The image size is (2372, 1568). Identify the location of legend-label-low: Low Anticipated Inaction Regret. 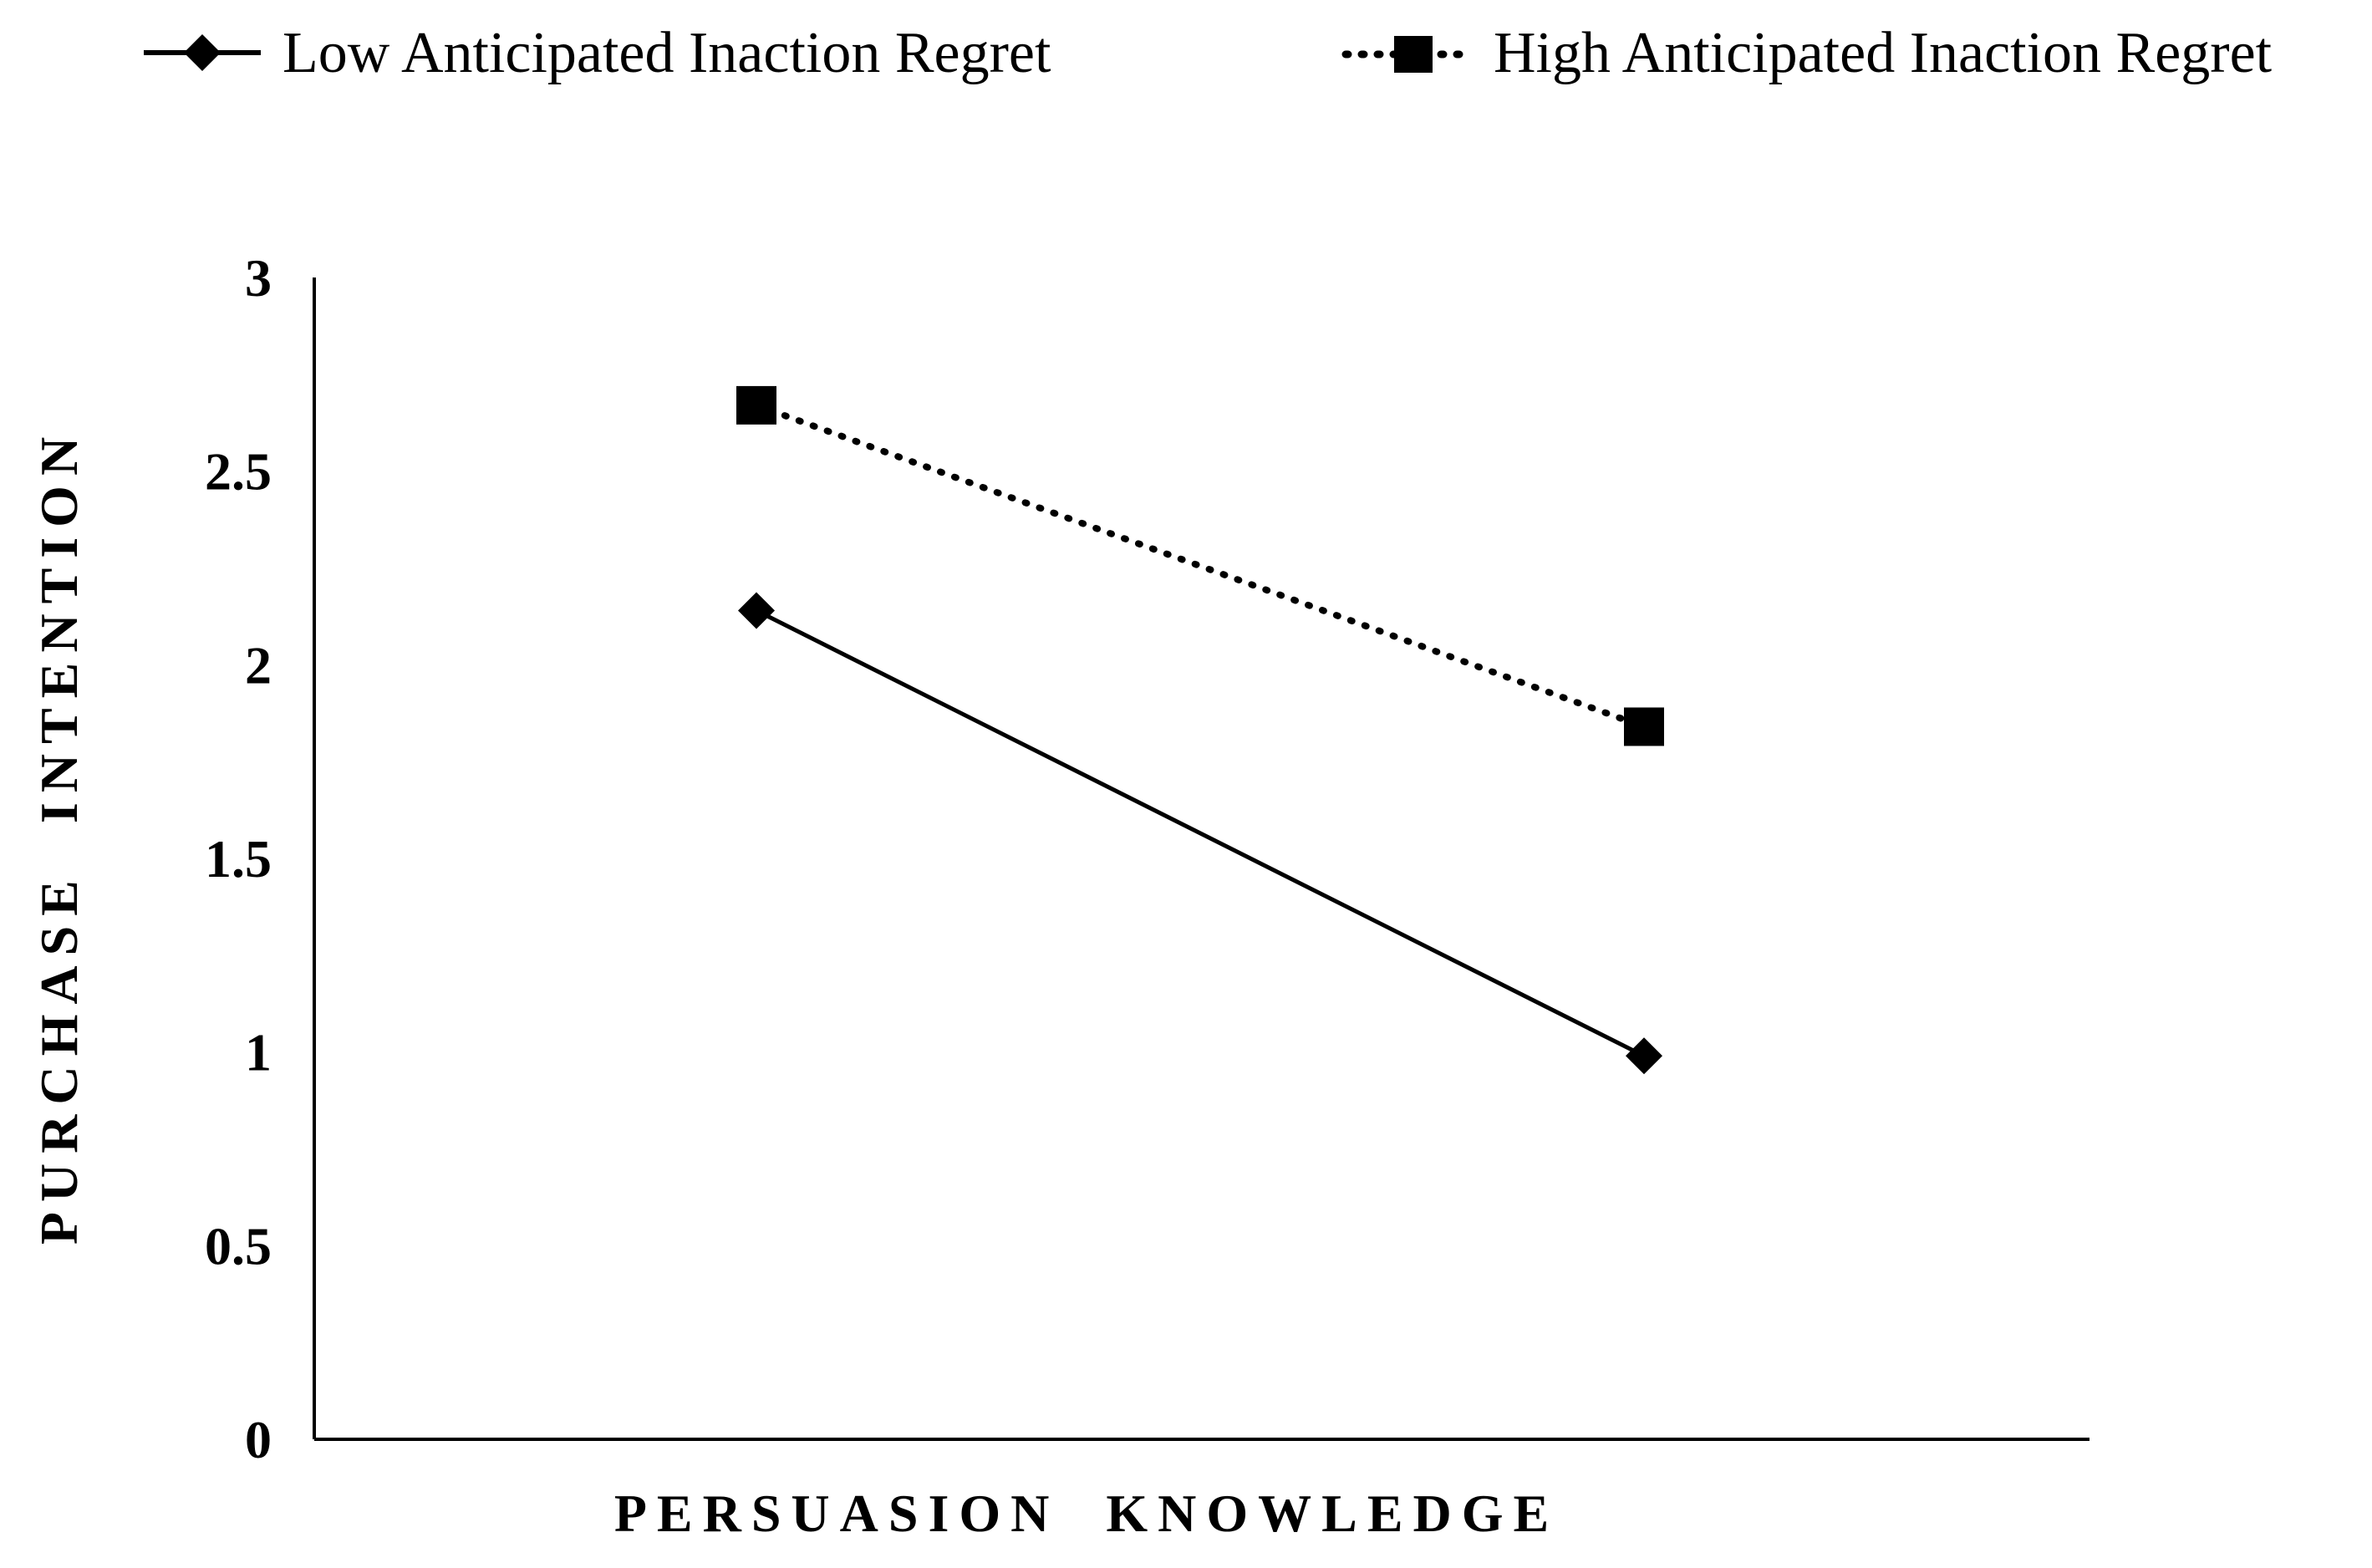
(667, 53).